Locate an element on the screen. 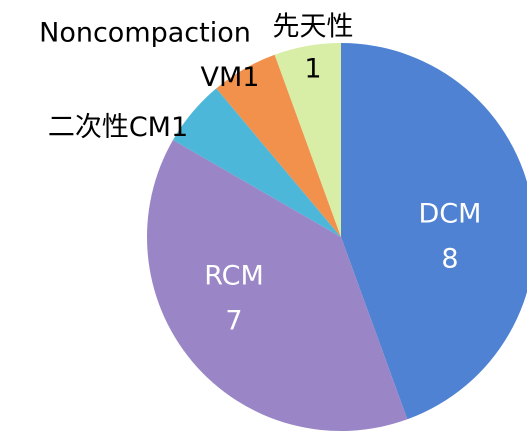 The image size is (527, 436). slice-label-group: 二次性CM1 is located at coordinates (118, 127).